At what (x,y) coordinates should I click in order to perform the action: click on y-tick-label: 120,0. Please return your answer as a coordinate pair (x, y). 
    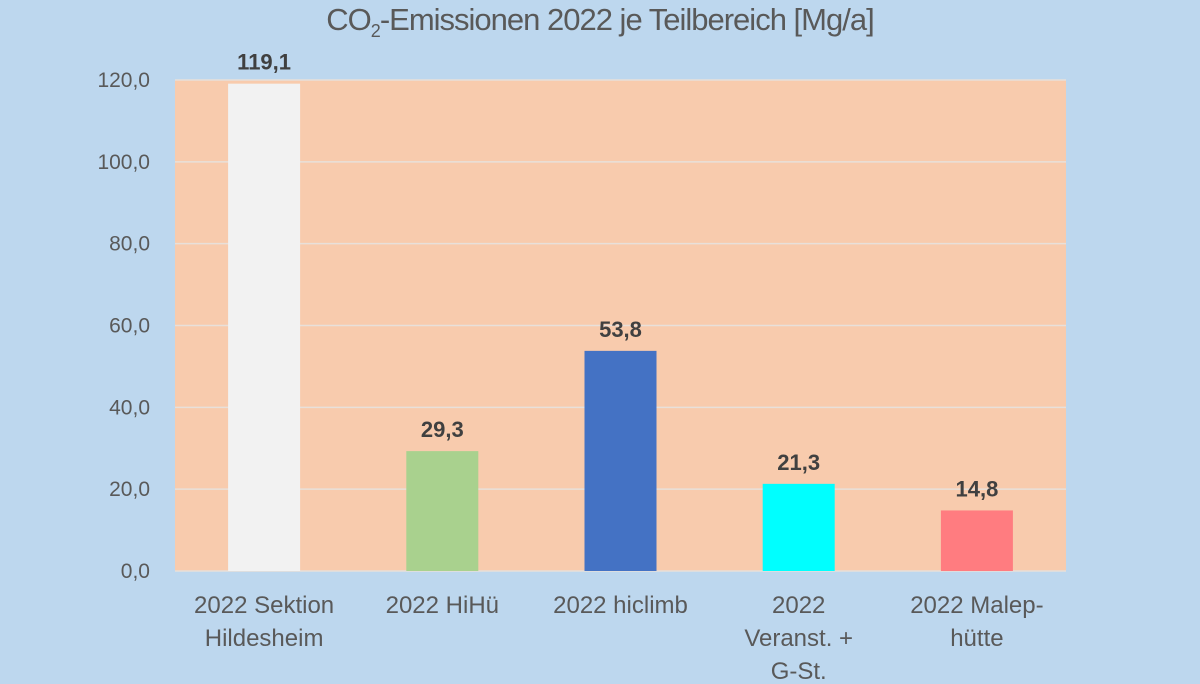
    Looking at the image, I should click on (123, 80).